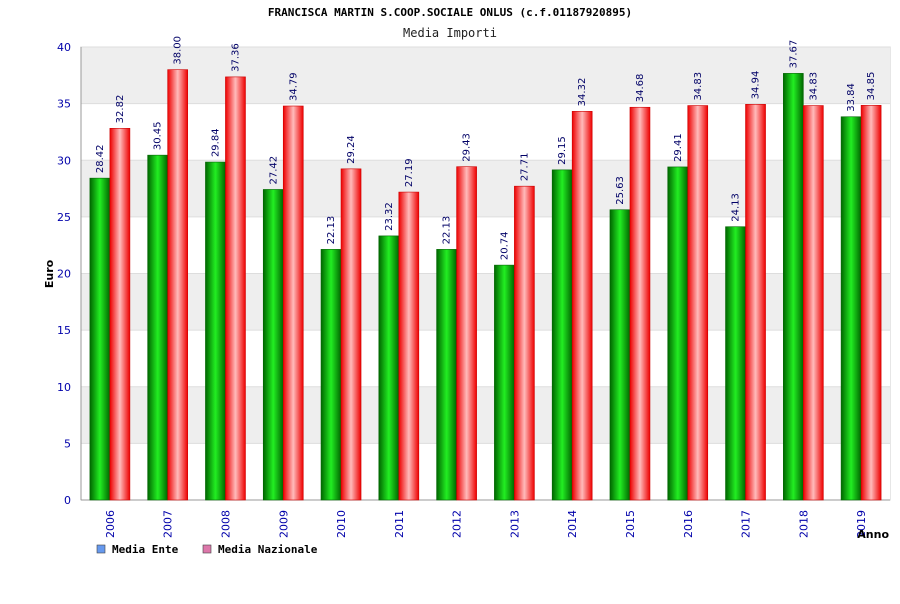  What do you see at coordinates (582, 92) in the screenshot?
I see `data-label: 34.32` at bounding box center [582, 92].